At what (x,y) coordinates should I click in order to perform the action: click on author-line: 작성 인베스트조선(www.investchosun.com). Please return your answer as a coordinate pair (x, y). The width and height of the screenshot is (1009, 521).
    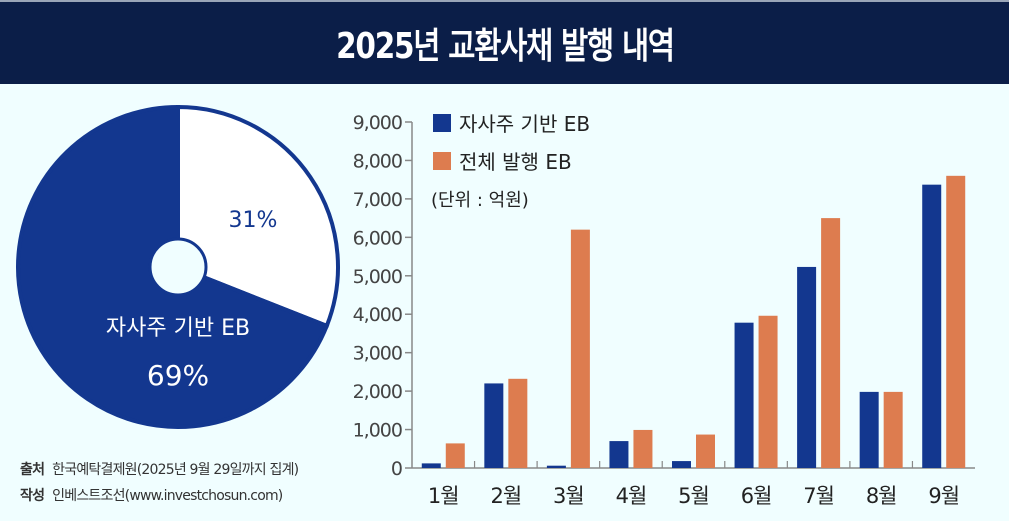
    Looking at the image, I should click on (159, 496).